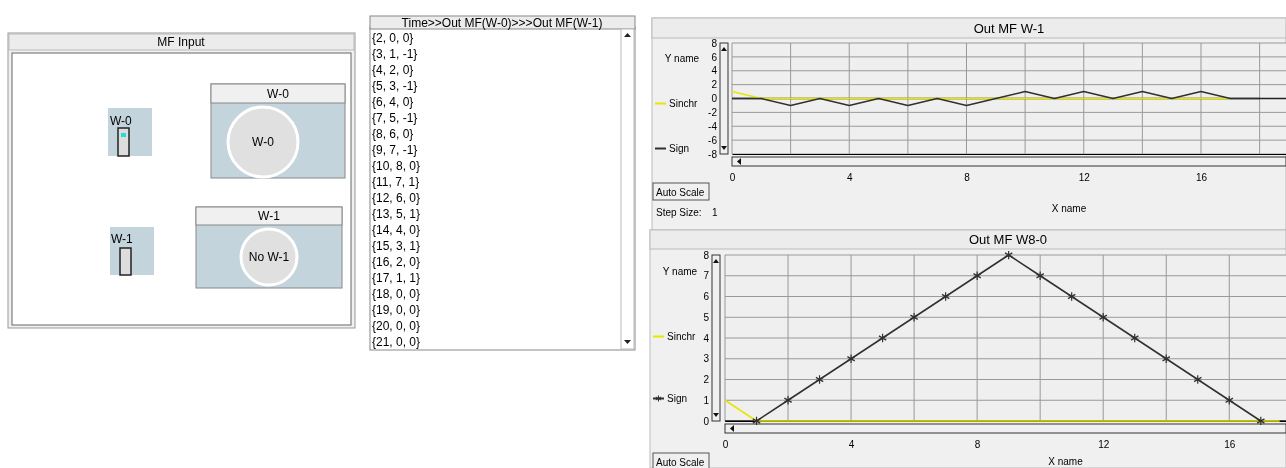  Describe the element at coordinates (1009, 28) in the screenshot. I see `chart-title: Out MF W-1` at that location.